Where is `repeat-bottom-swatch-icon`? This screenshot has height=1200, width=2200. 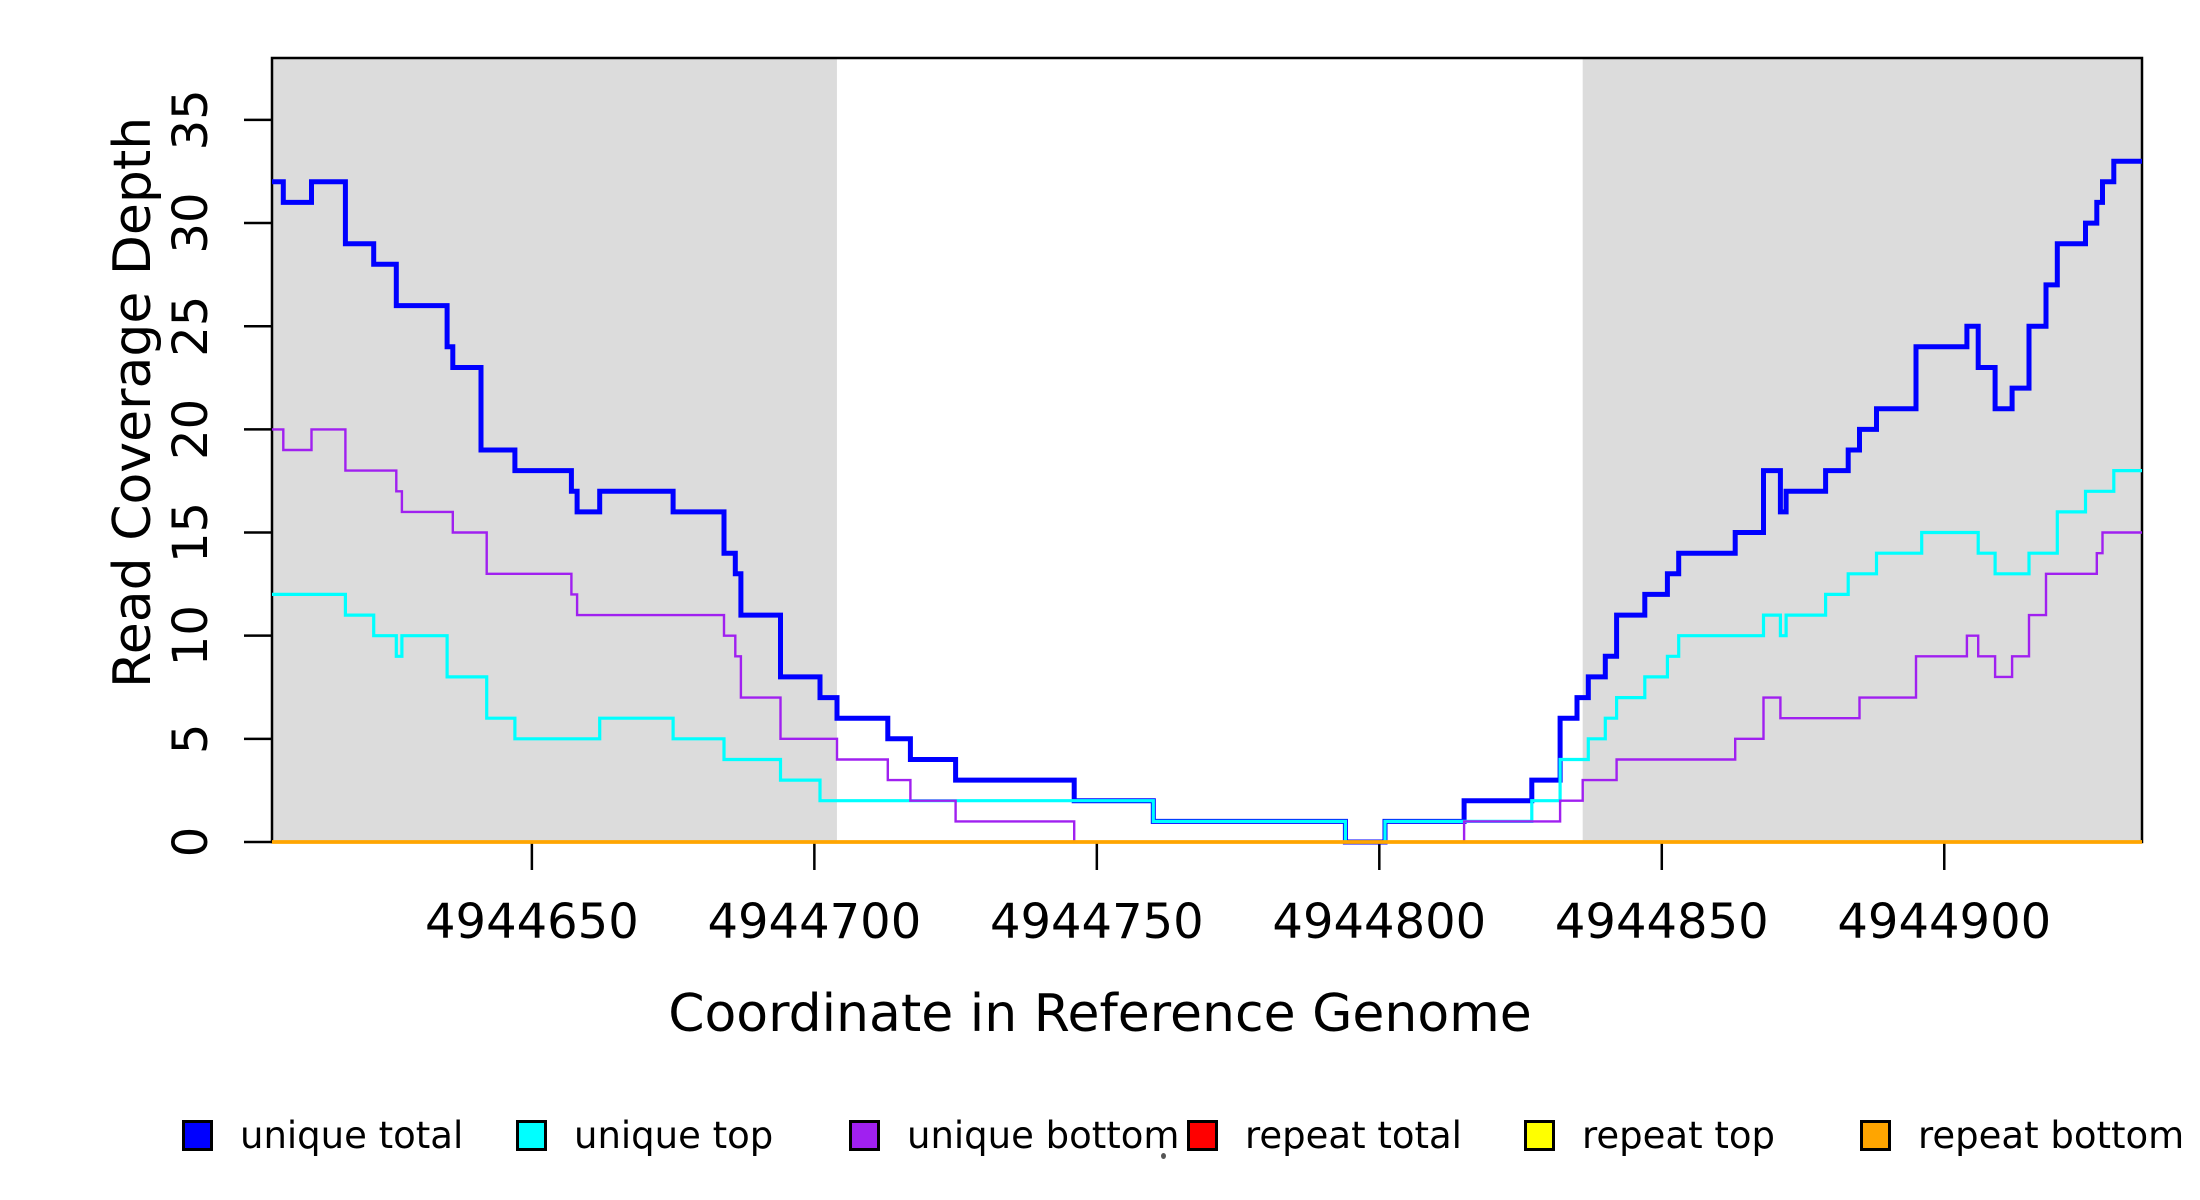
repeat-bottom-swatch-icon is located at coordinates (1875, 1135).